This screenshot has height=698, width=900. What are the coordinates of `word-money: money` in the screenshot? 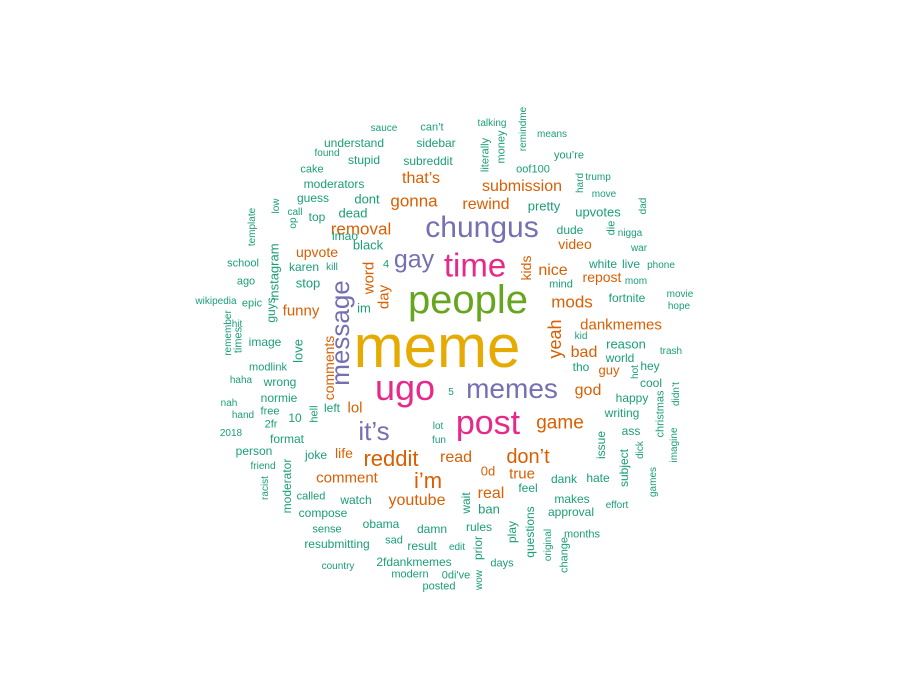 It's located at (501, 147).